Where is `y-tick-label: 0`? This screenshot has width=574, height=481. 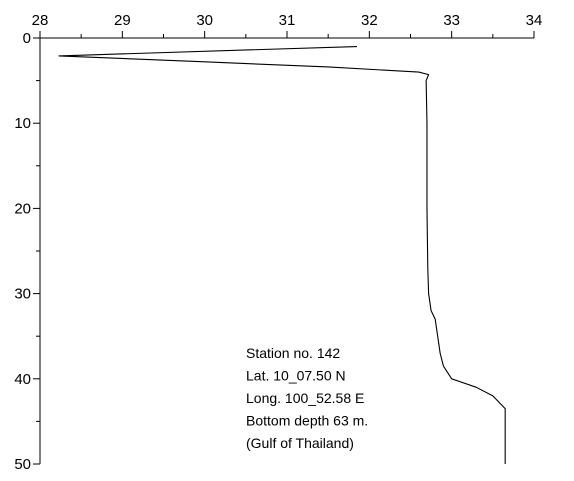 y-tick-label: 0 is located at coordinates (27, 38).